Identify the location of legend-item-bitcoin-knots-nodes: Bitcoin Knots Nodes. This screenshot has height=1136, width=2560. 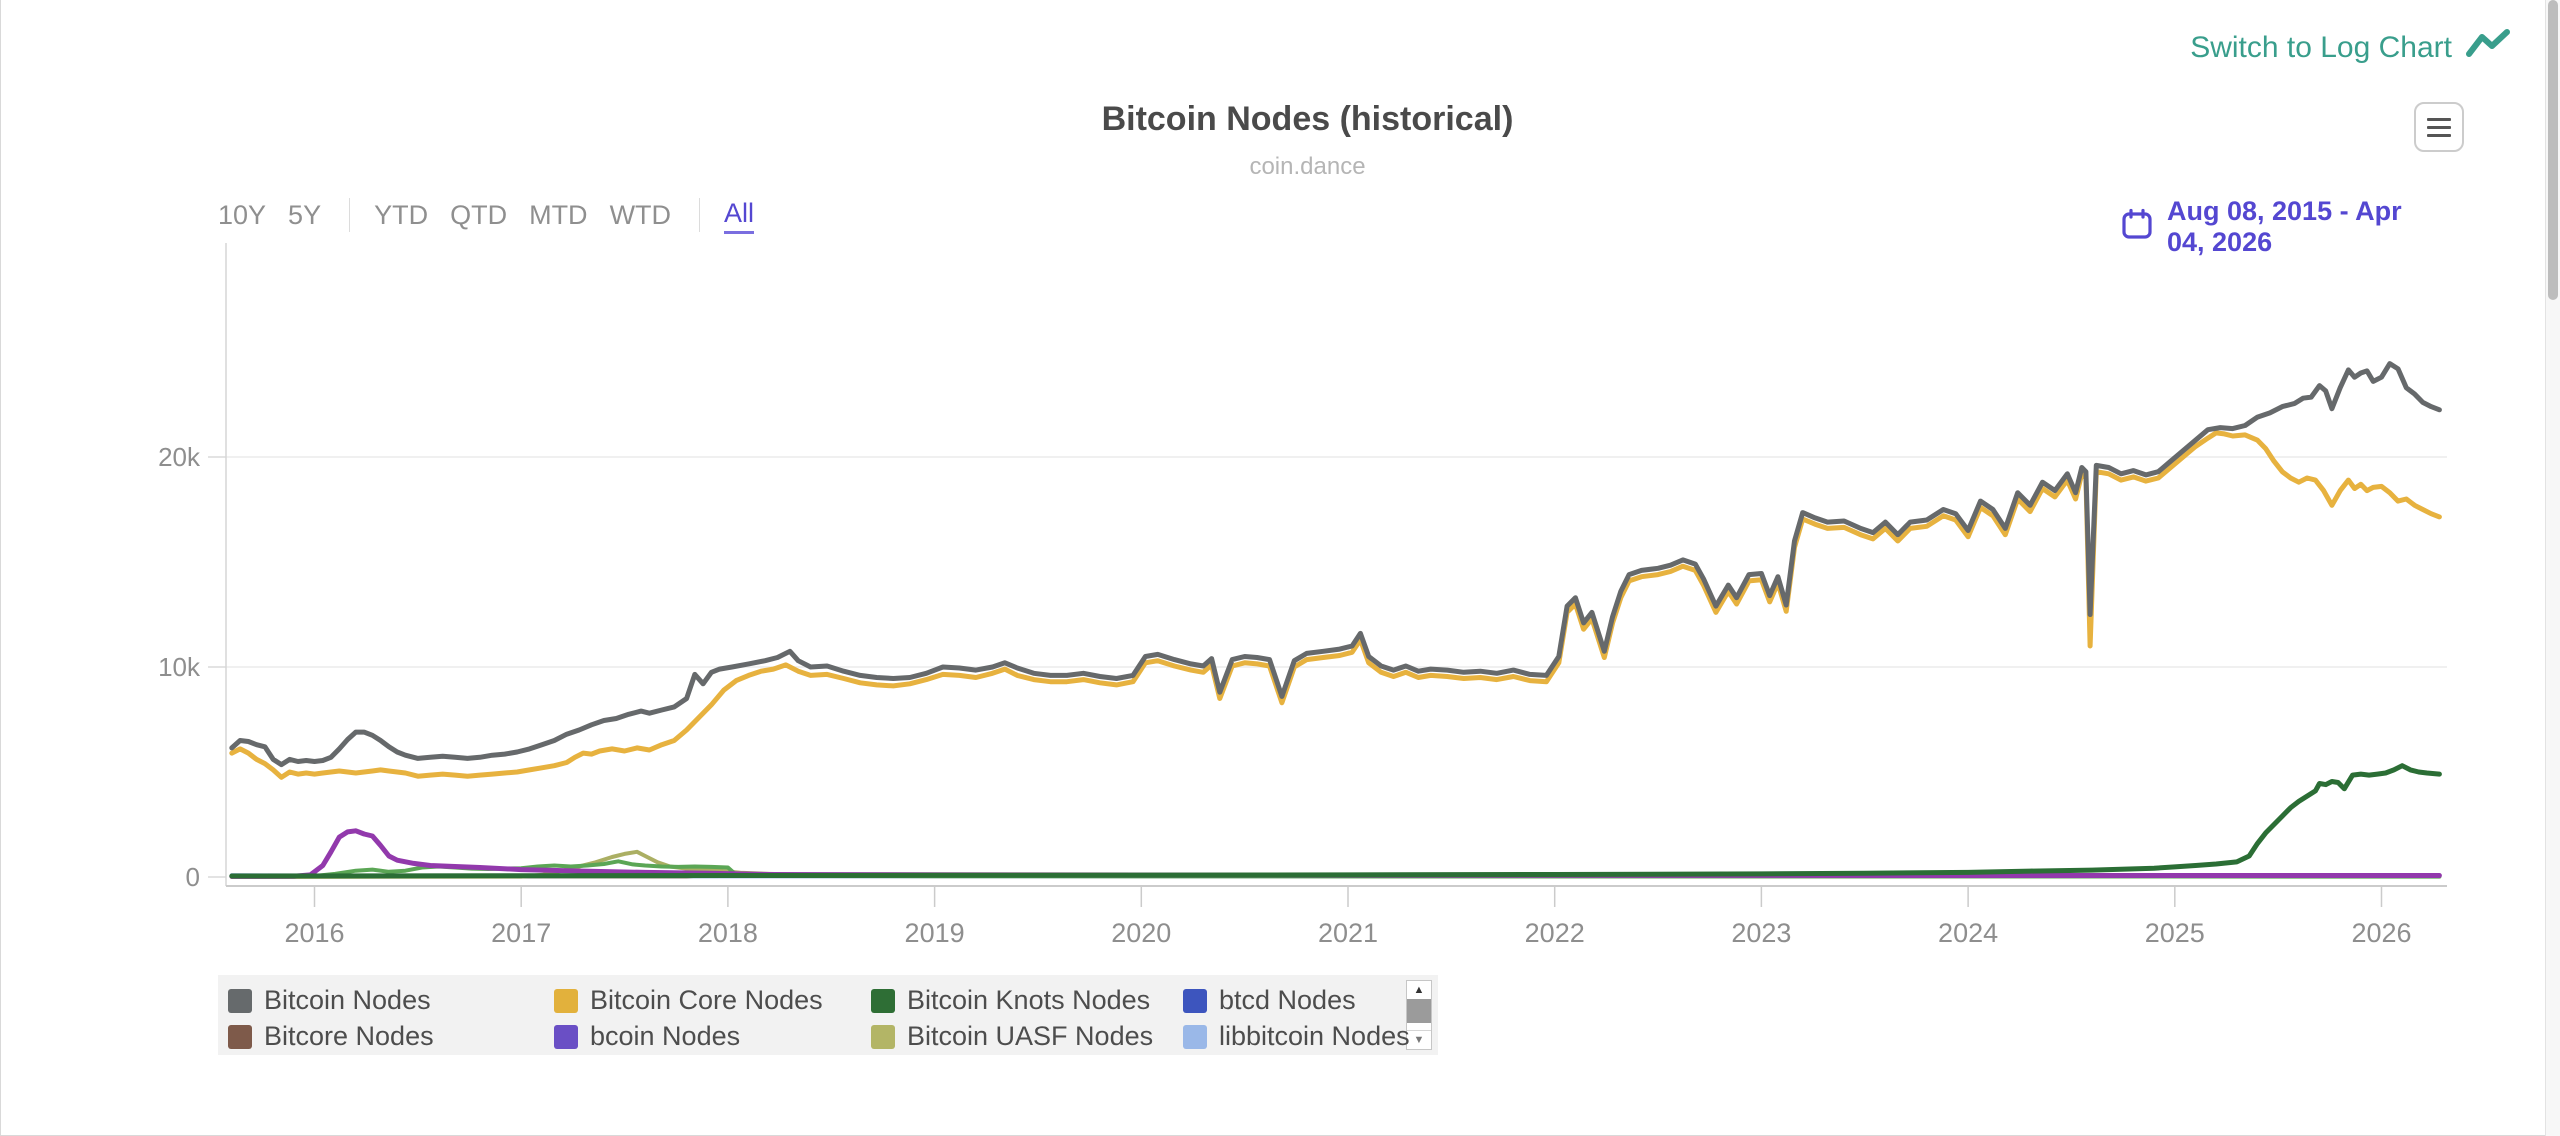
(1010, 1000).